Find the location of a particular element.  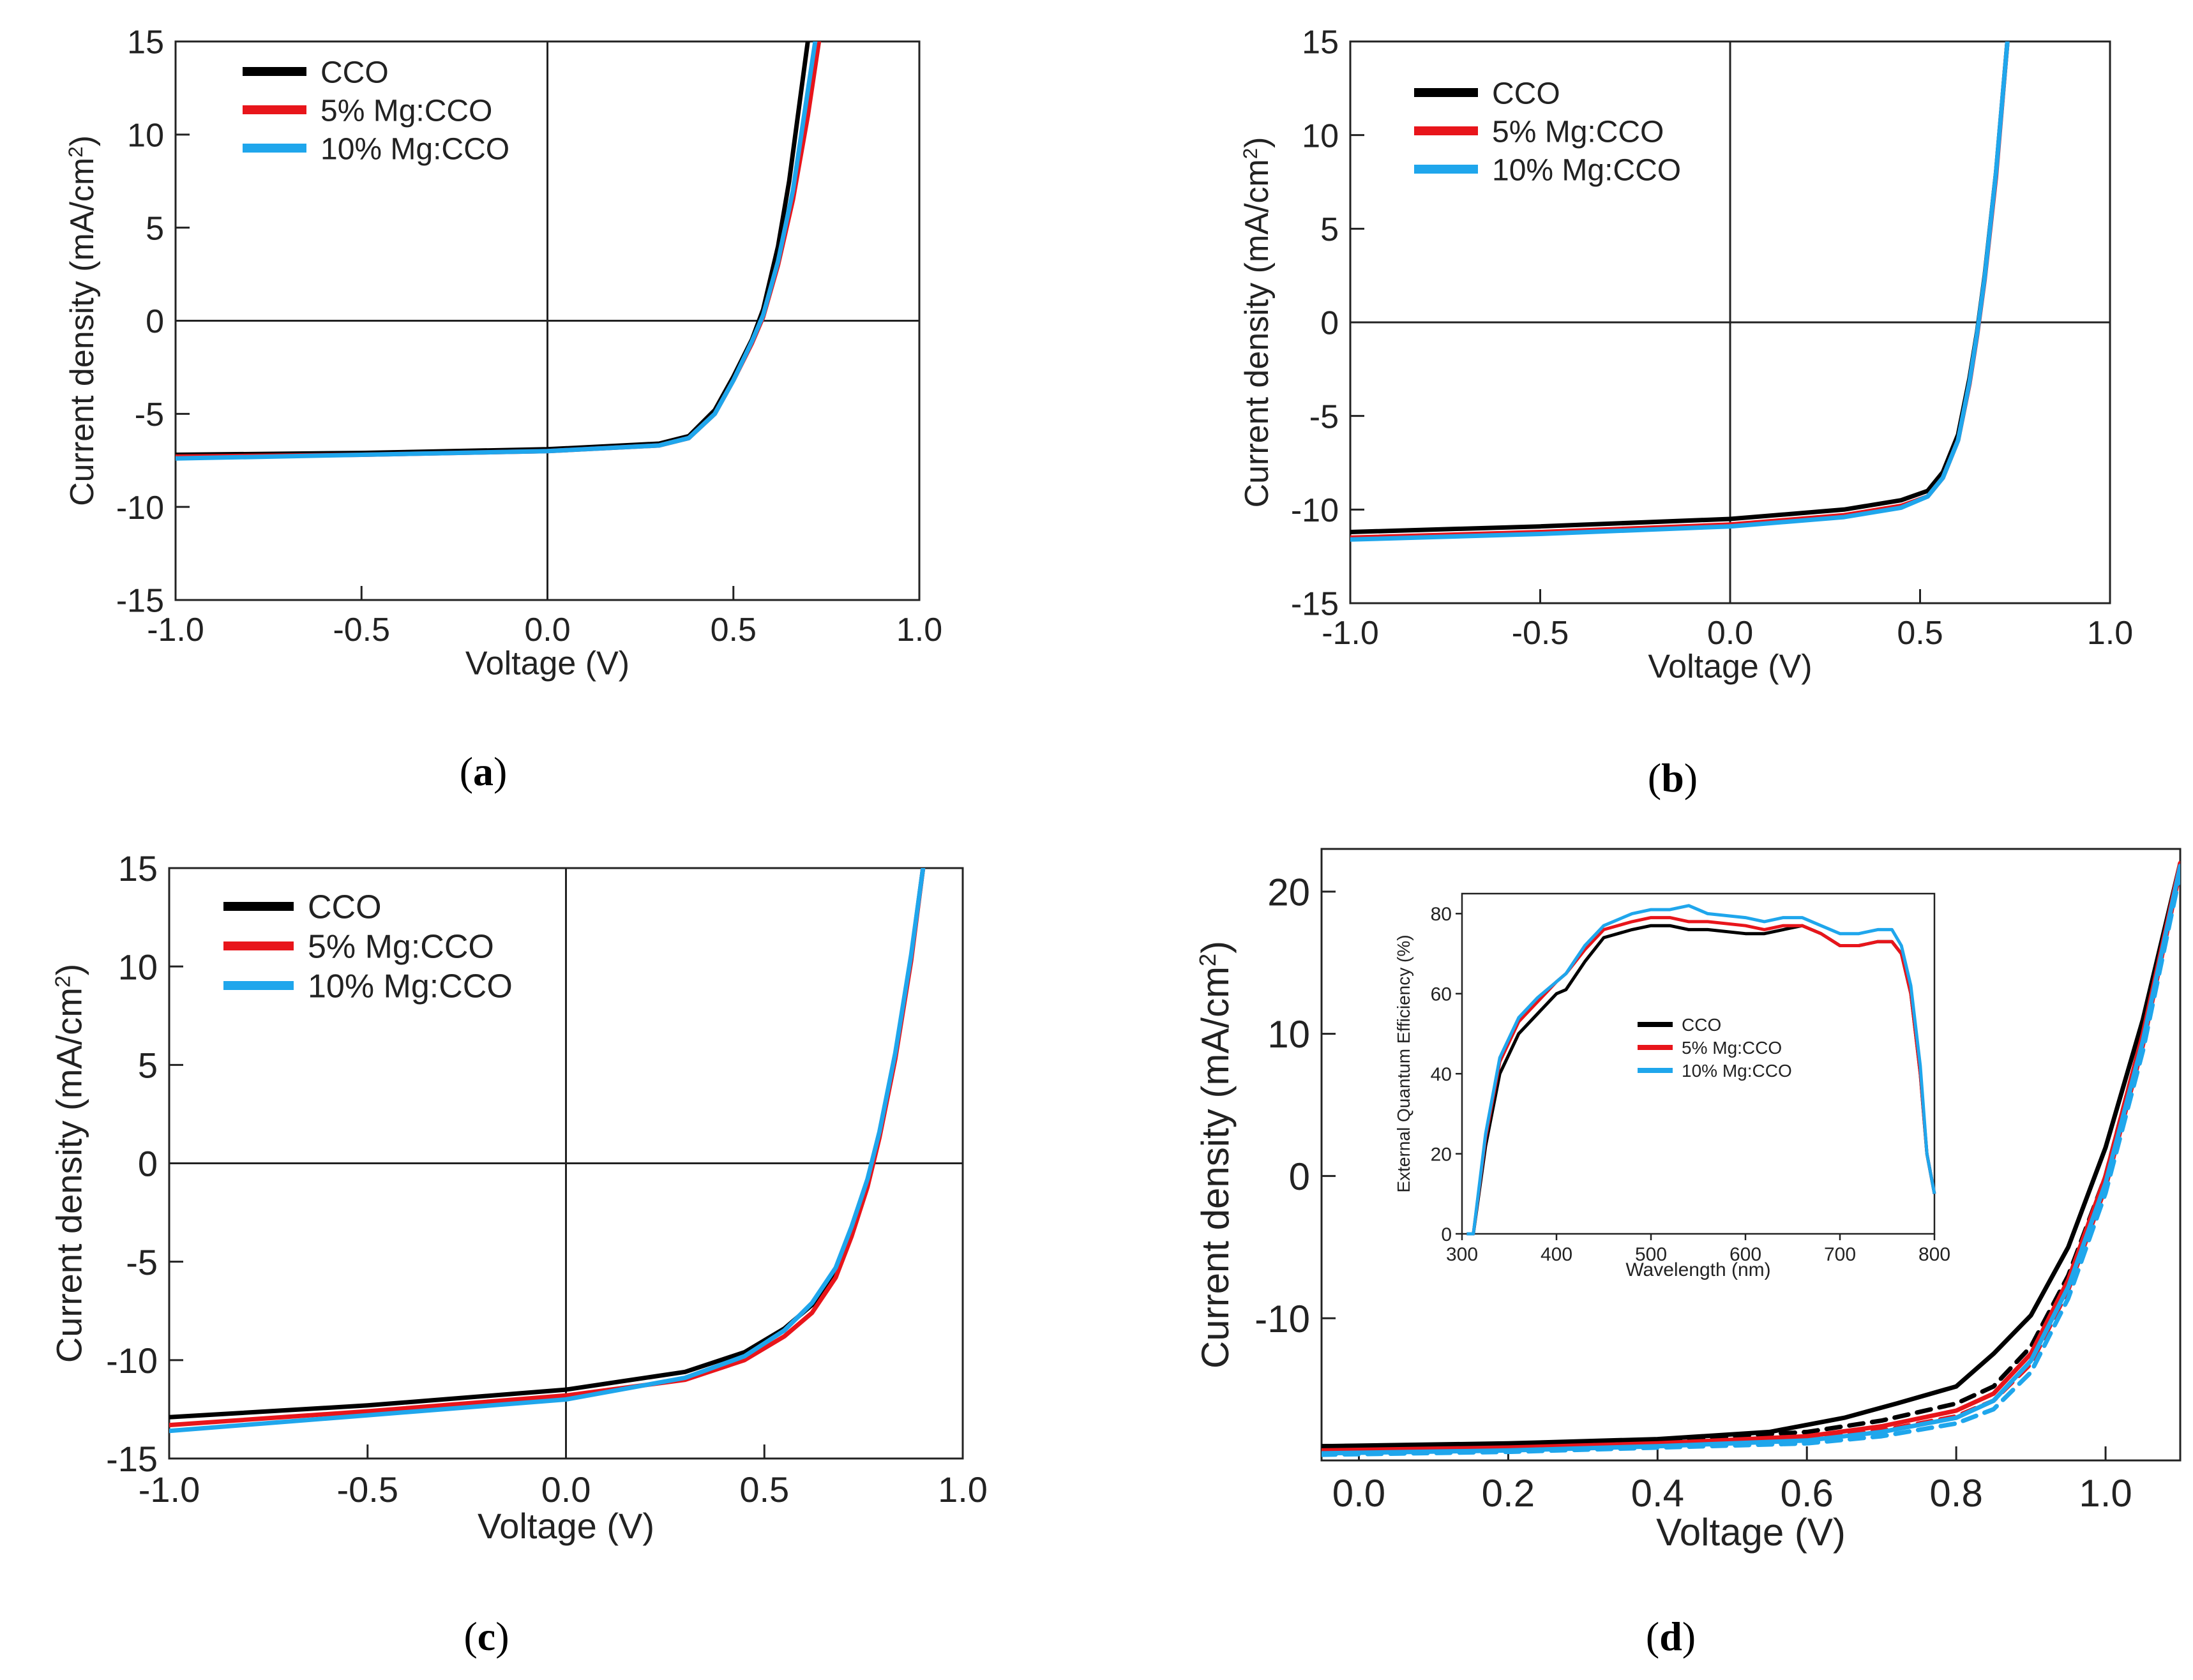

inset-legend: CCO 5% Mg:CCO 10% Mg:CCO is located at coordinates (1715, 1048).